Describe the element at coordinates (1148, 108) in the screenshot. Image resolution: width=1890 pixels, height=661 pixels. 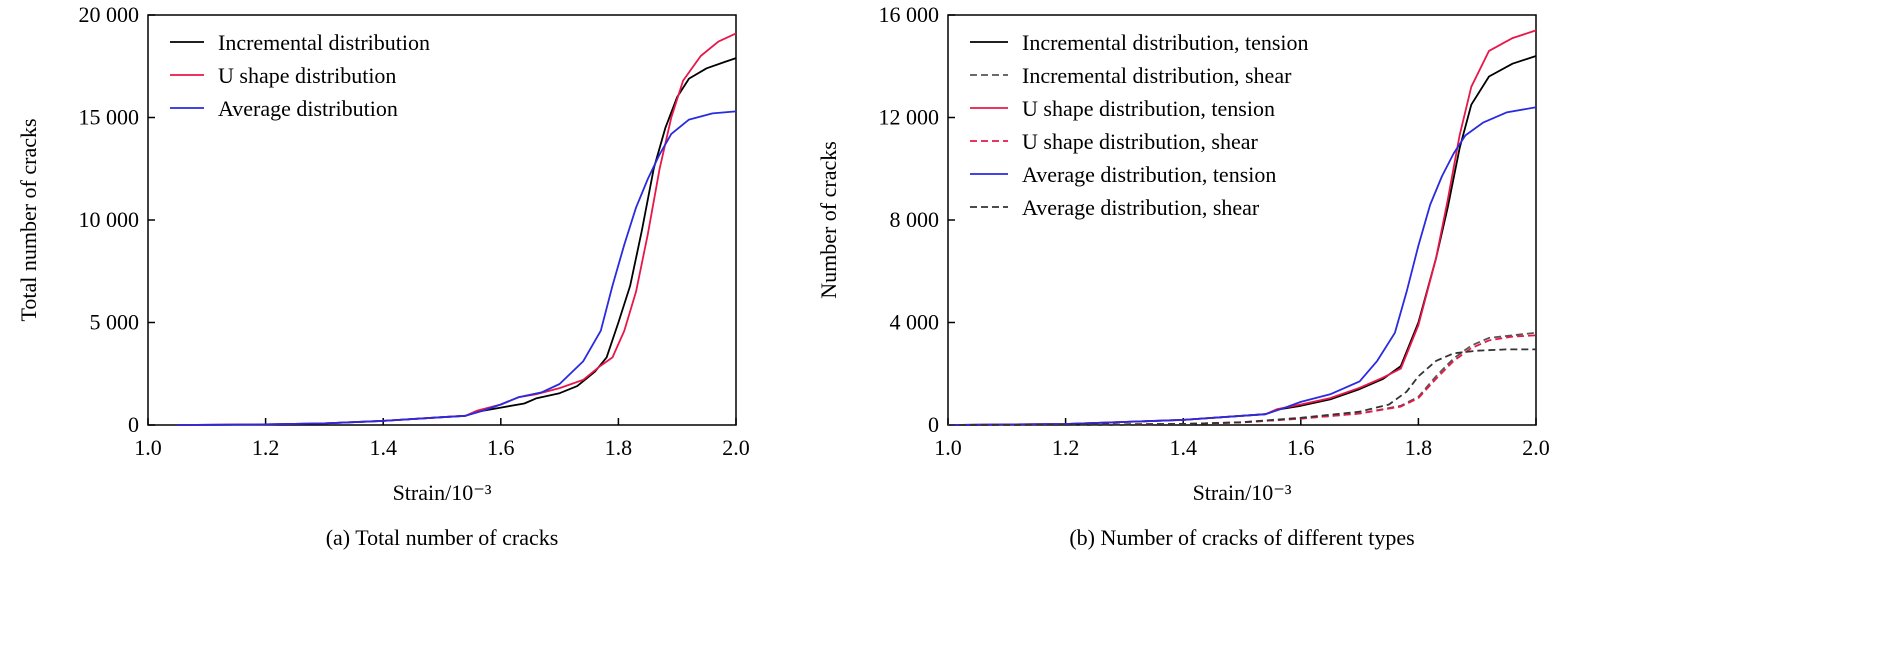
I see `legend-label: U shape distribution, tension` at that location.